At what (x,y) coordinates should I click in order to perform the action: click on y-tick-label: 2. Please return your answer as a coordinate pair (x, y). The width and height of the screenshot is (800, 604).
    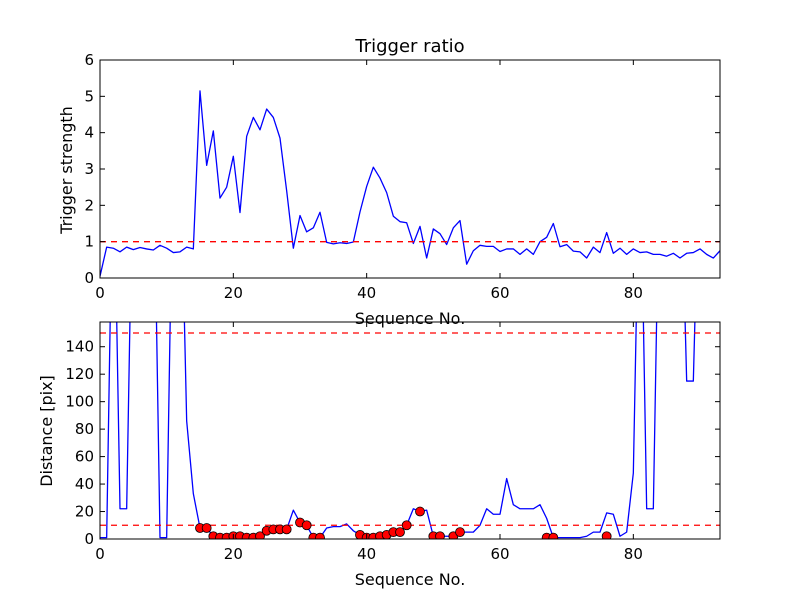
    Looking at the image, I should click on (89, 205).